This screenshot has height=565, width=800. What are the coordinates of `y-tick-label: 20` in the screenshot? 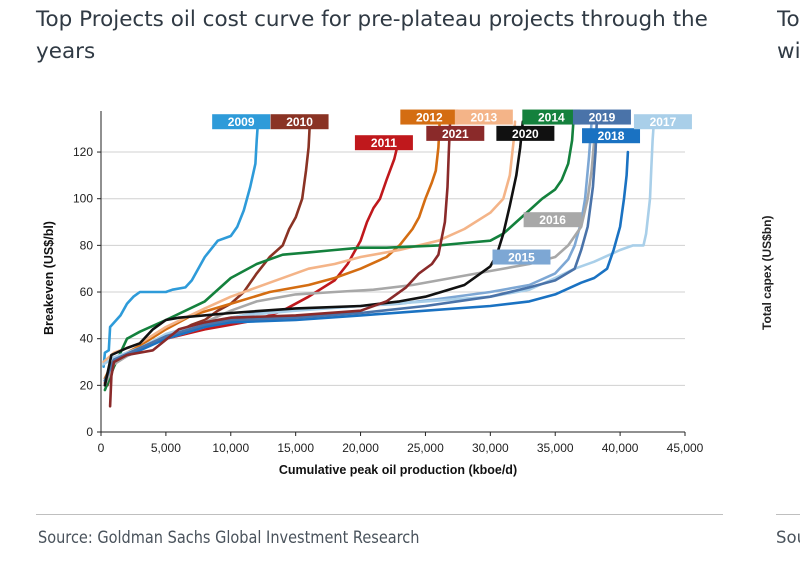 It's located at (87, 385).